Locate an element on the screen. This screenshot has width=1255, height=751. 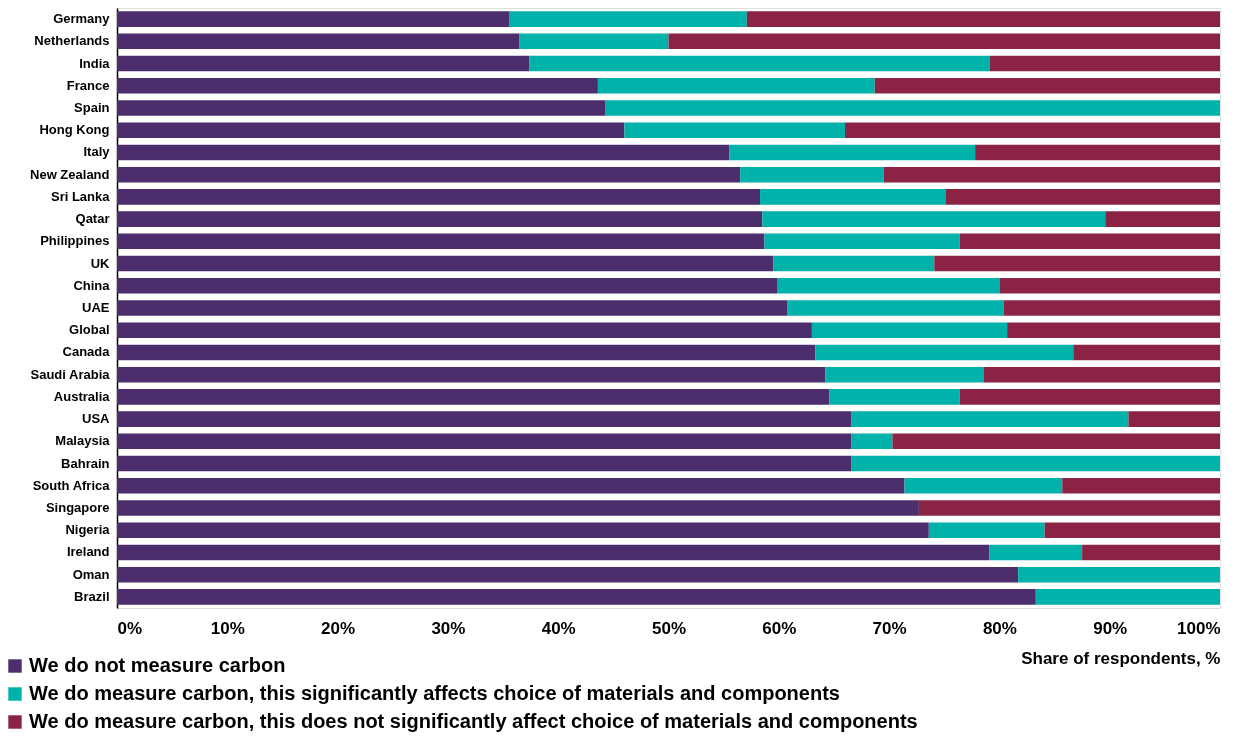
y-tick-label: Brazil is located at coordinates (92, 596).